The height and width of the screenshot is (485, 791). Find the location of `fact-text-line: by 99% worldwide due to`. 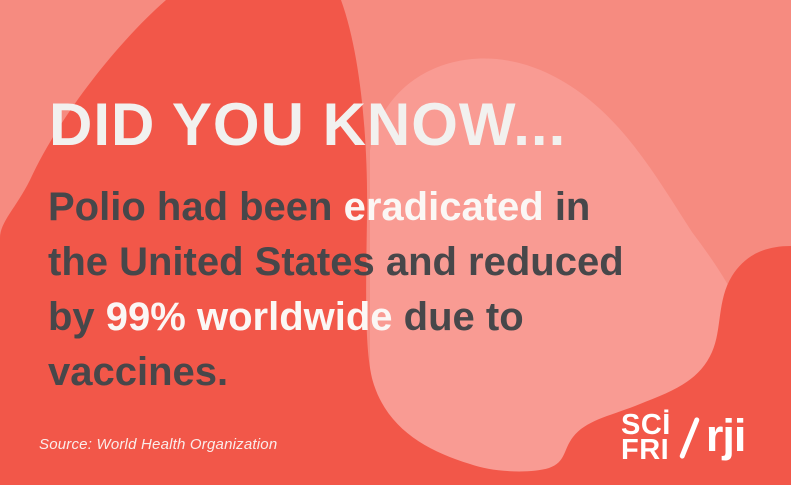

fact-text-line: by 99% worldwide due to is located at coordinates (336, 317).